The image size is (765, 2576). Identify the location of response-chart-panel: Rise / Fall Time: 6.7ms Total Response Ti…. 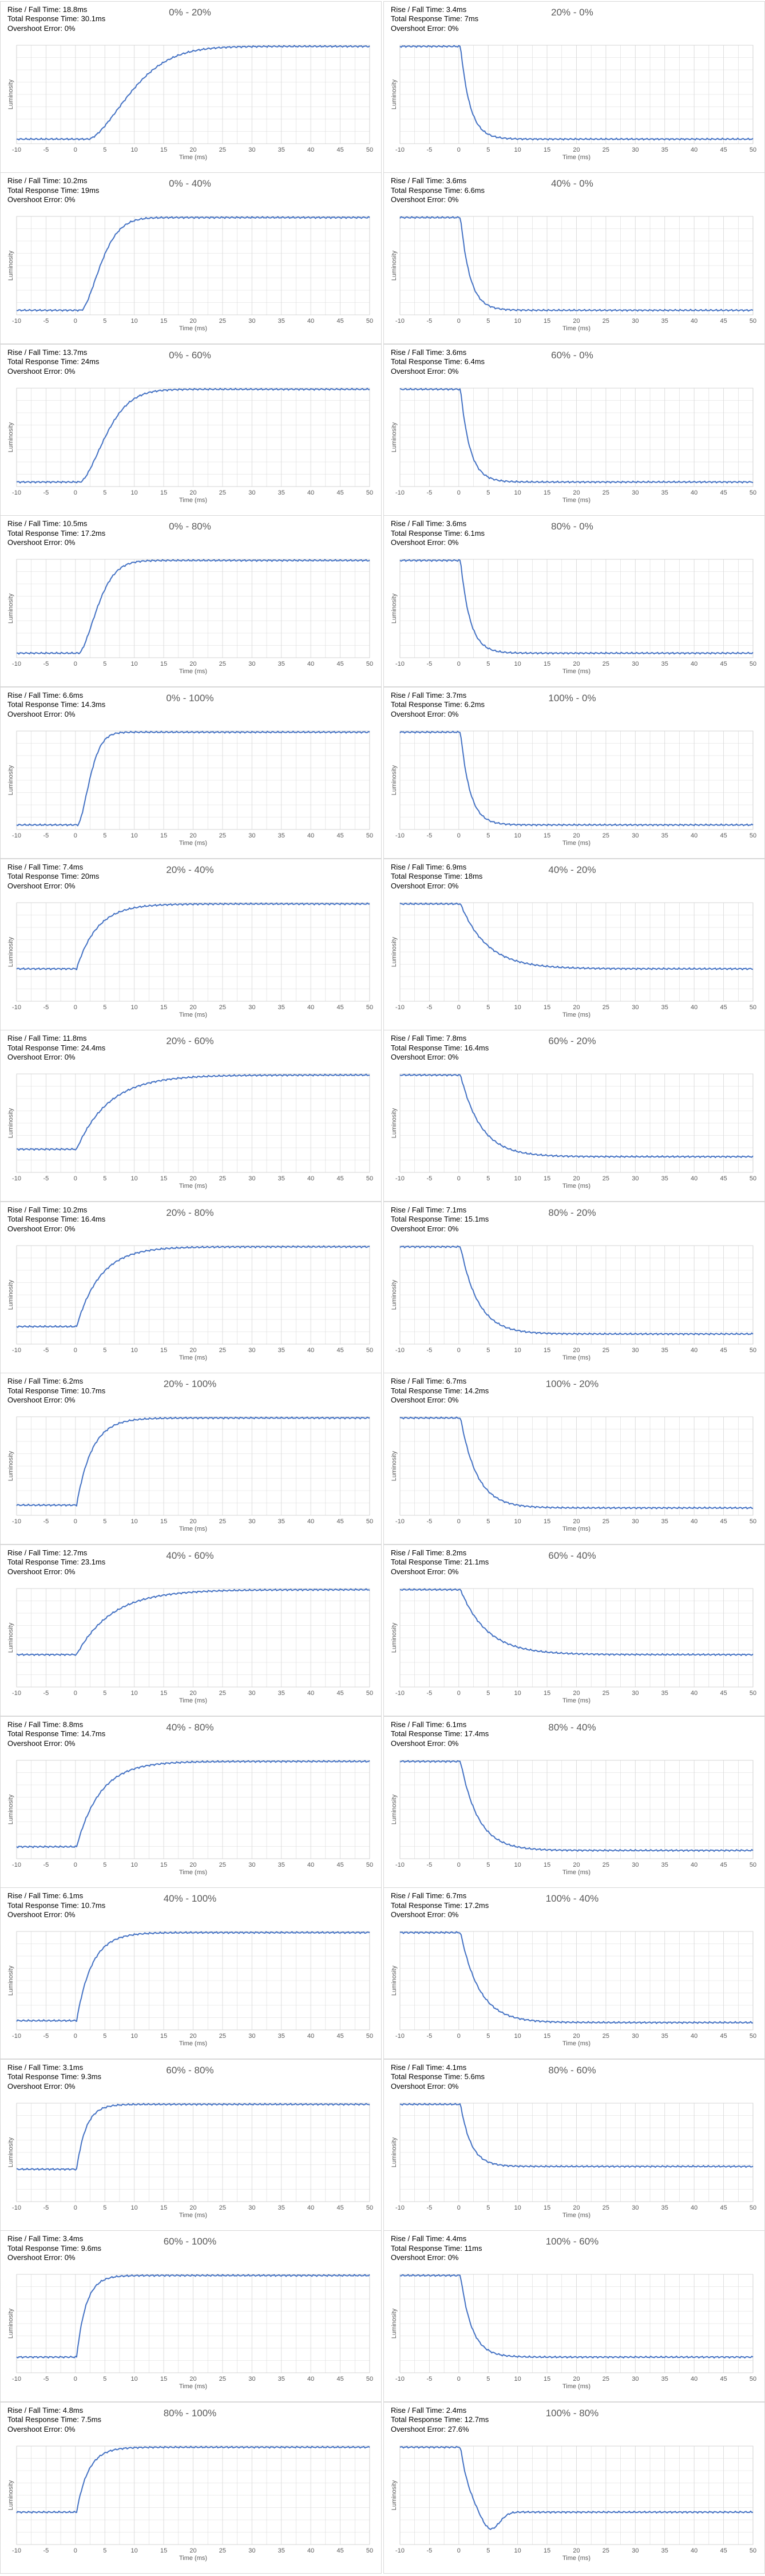
(574, 1459).